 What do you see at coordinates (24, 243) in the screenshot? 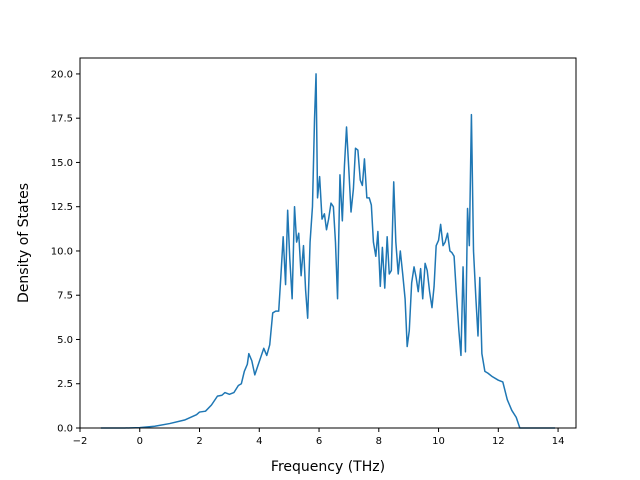
I see `y-axis-label: Density of States` at bounding box center [24, 243].